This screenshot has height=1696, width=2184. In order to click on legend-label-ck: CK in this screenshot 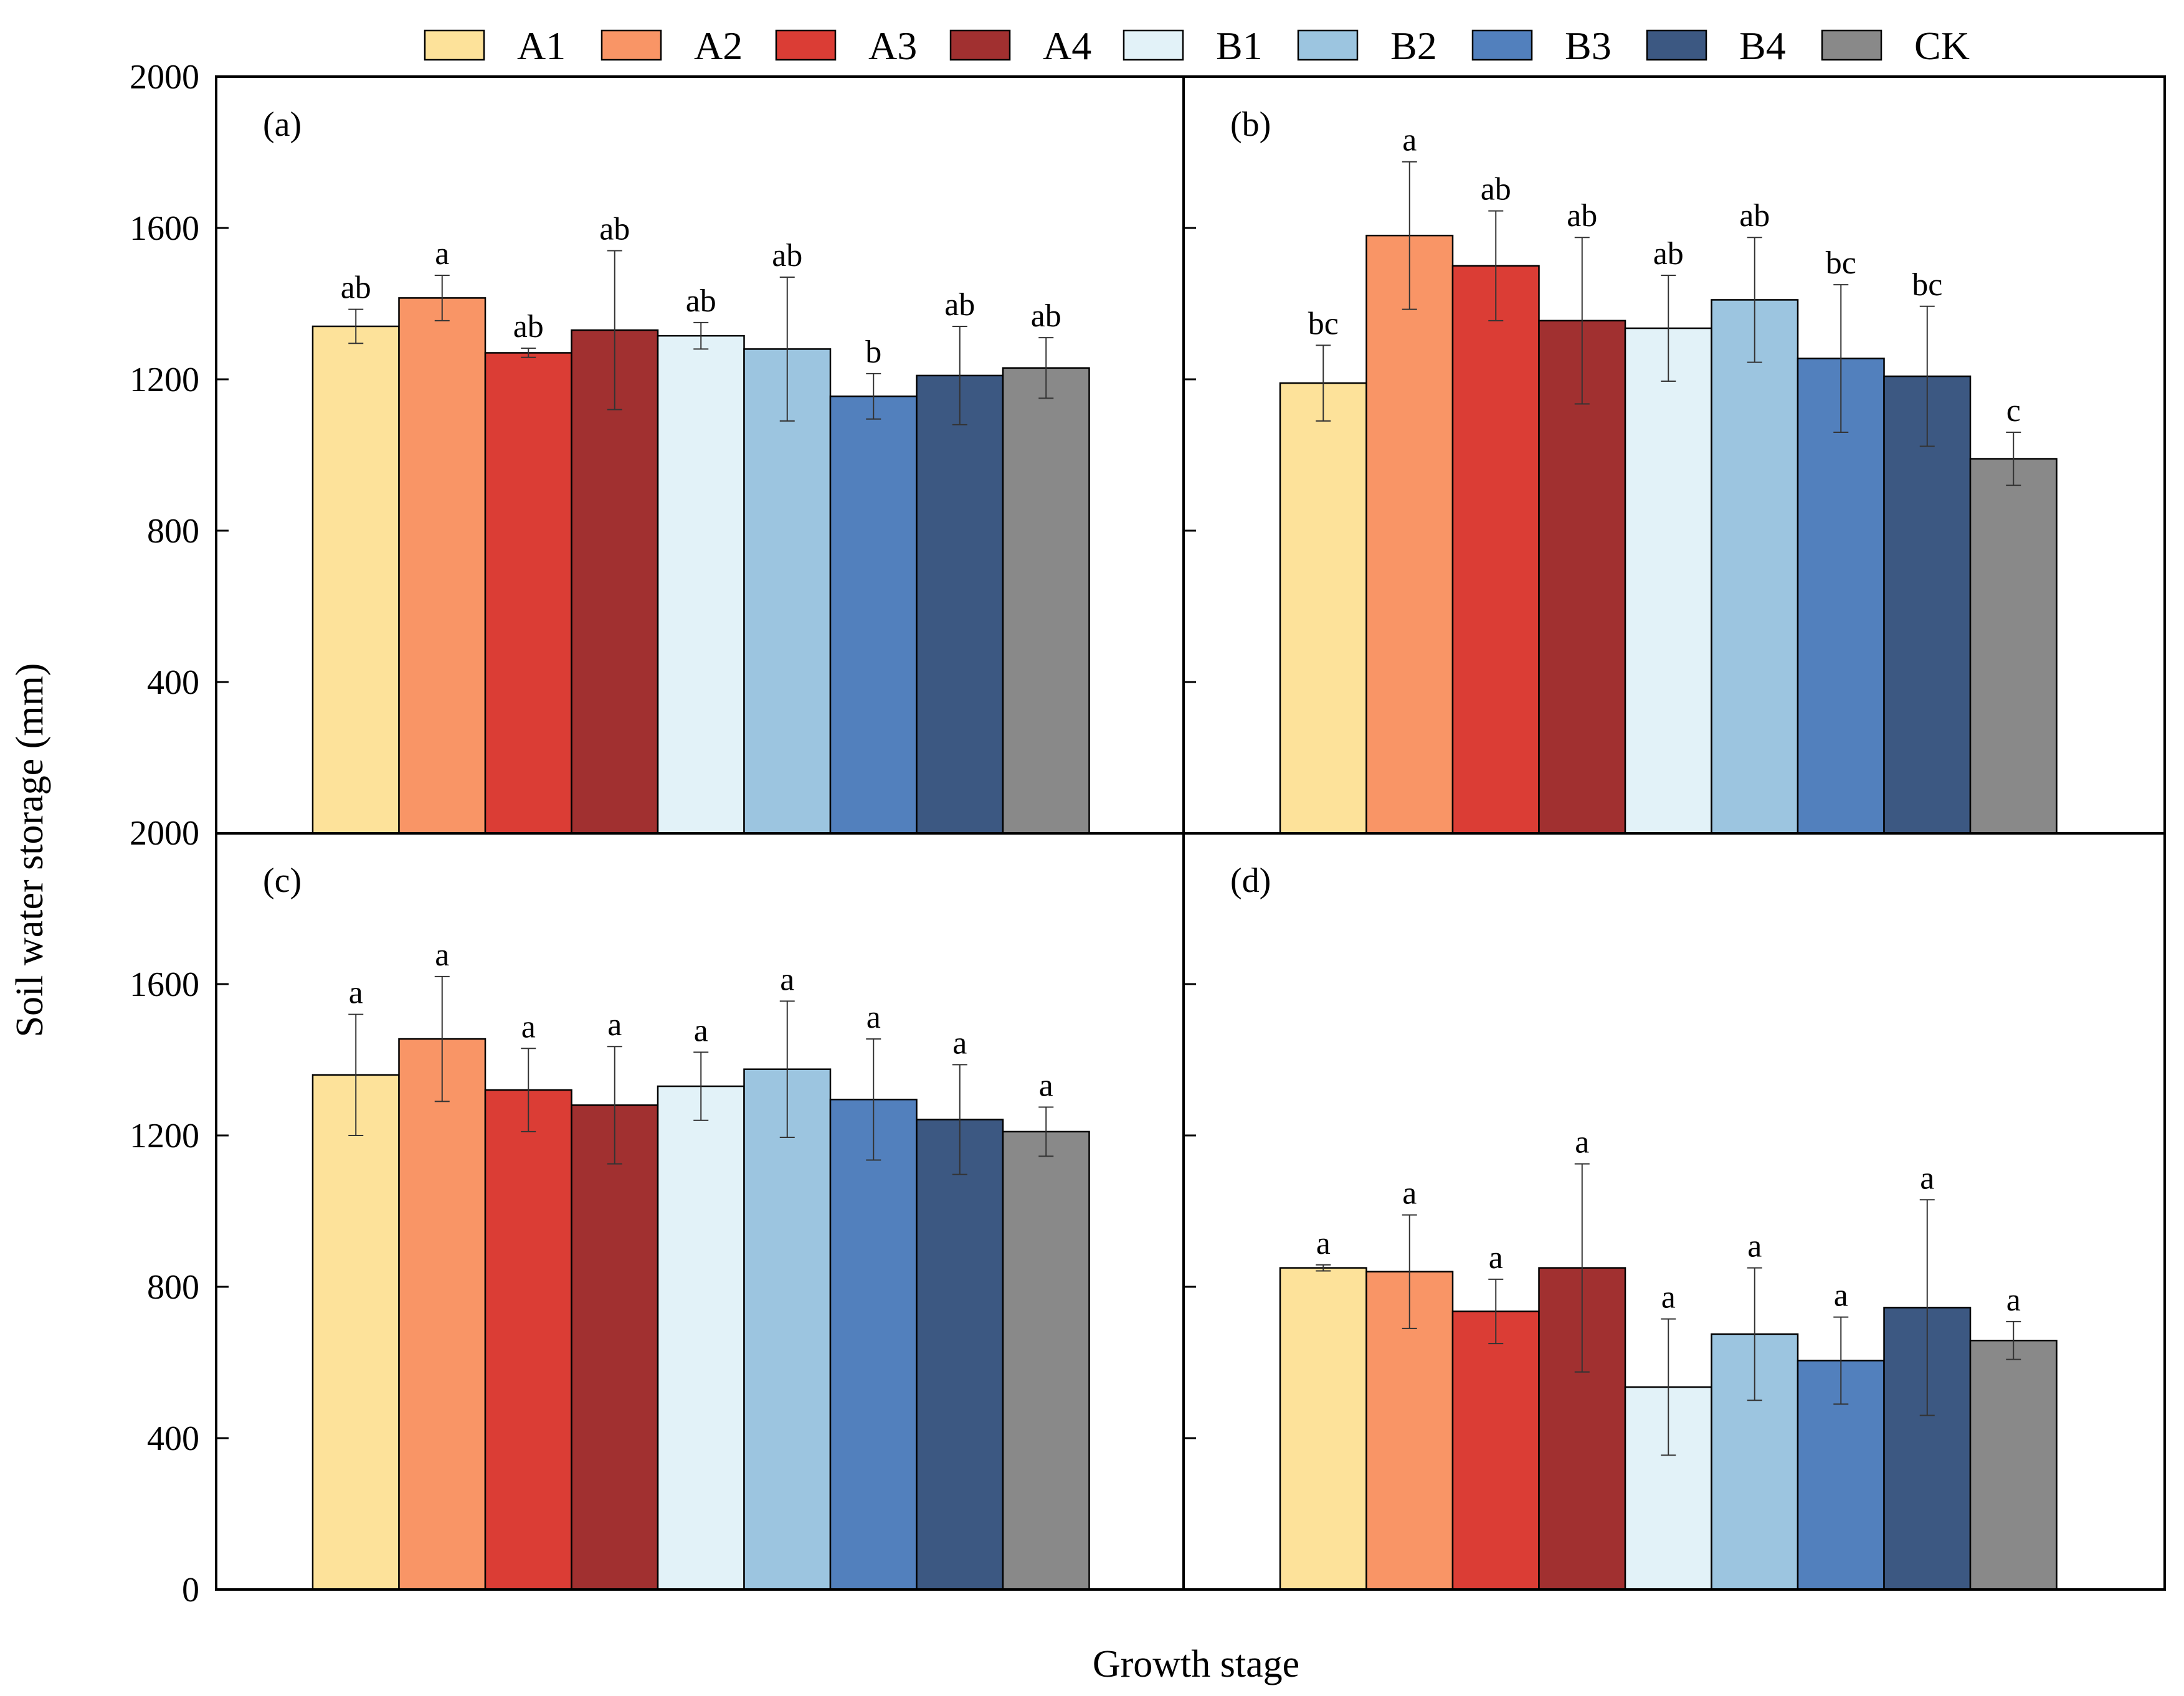, I will do `click(1942, 46)`.